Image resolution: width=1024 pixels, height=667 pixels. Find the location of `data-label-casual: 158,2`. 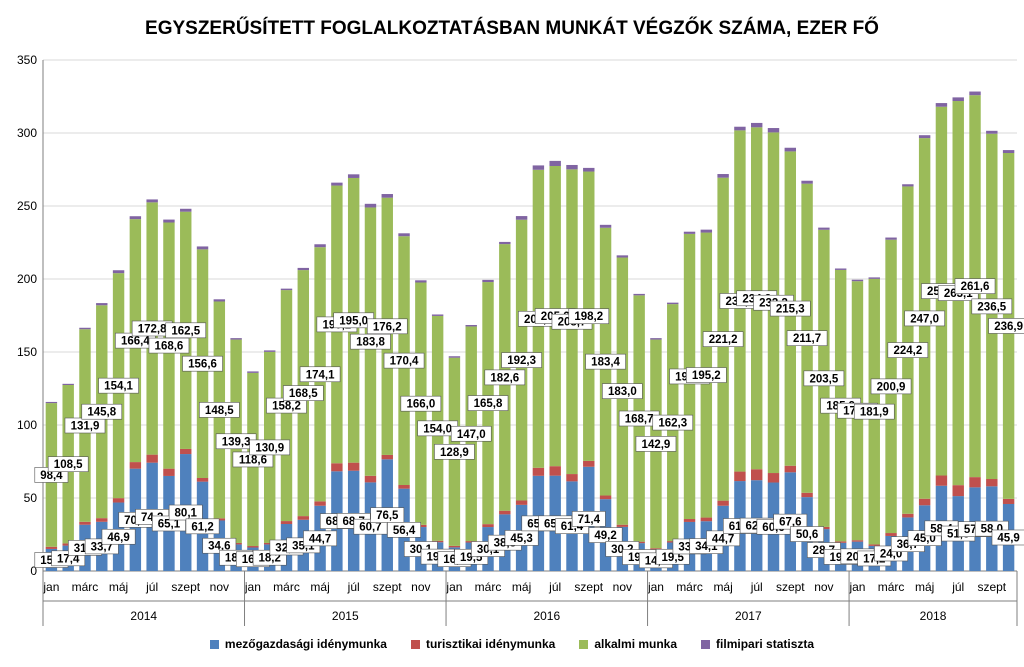

data-label-casual: 158,2 is located at coordinates (286, 407).